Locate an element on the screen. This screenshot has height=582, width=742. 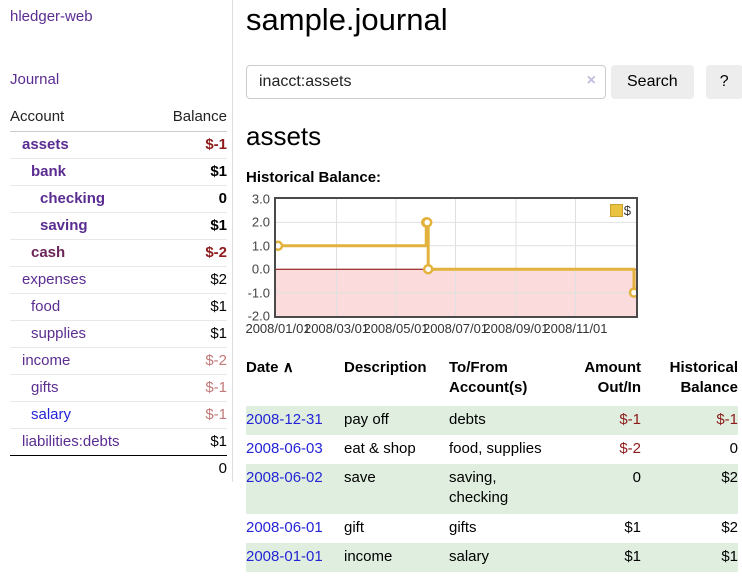
account-row: liabilities:debts $1 is located at coordinates (118, 442).